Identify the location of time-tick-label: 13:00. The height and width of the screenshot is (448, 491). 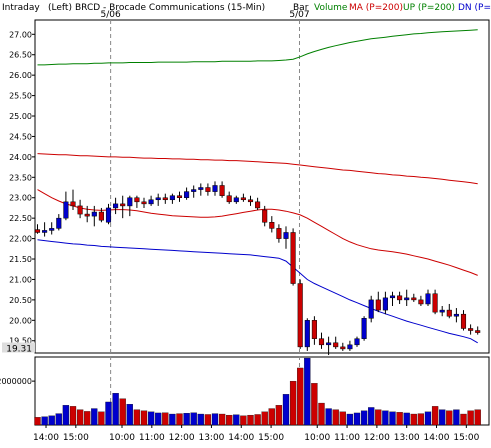
(407, 438).